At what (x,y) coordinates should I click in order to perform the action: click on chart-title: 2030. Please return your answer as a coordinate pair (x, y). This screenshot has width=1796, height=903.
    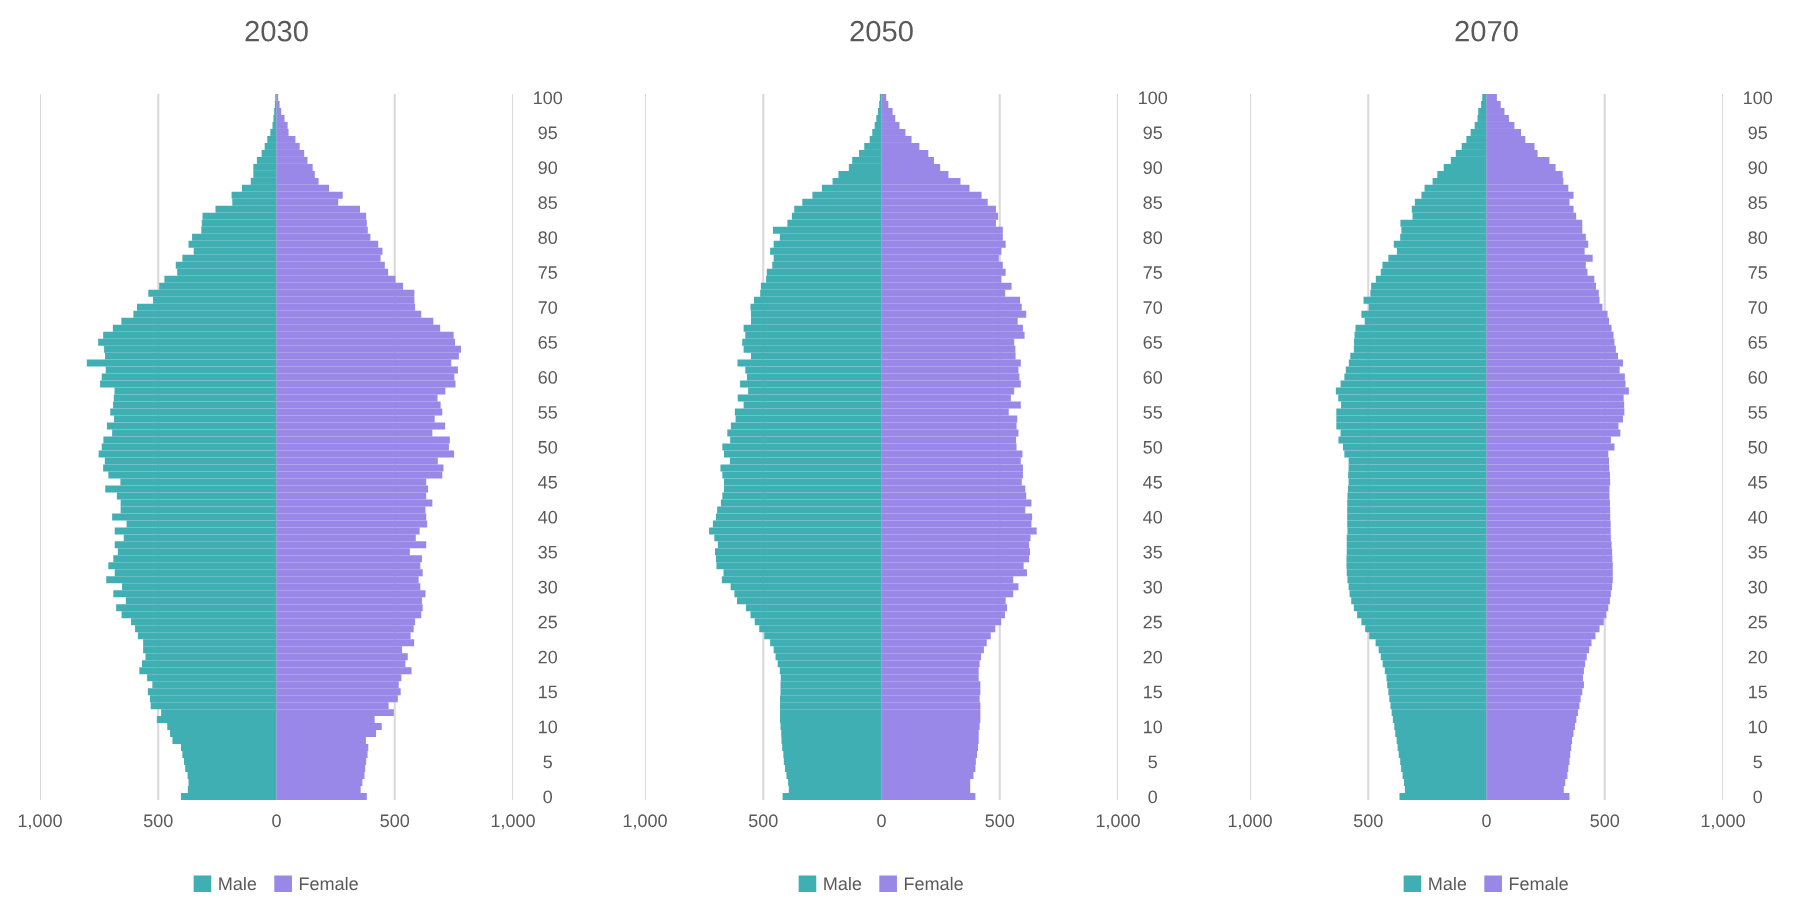
    Looking at the image, I should click on (276, 31).